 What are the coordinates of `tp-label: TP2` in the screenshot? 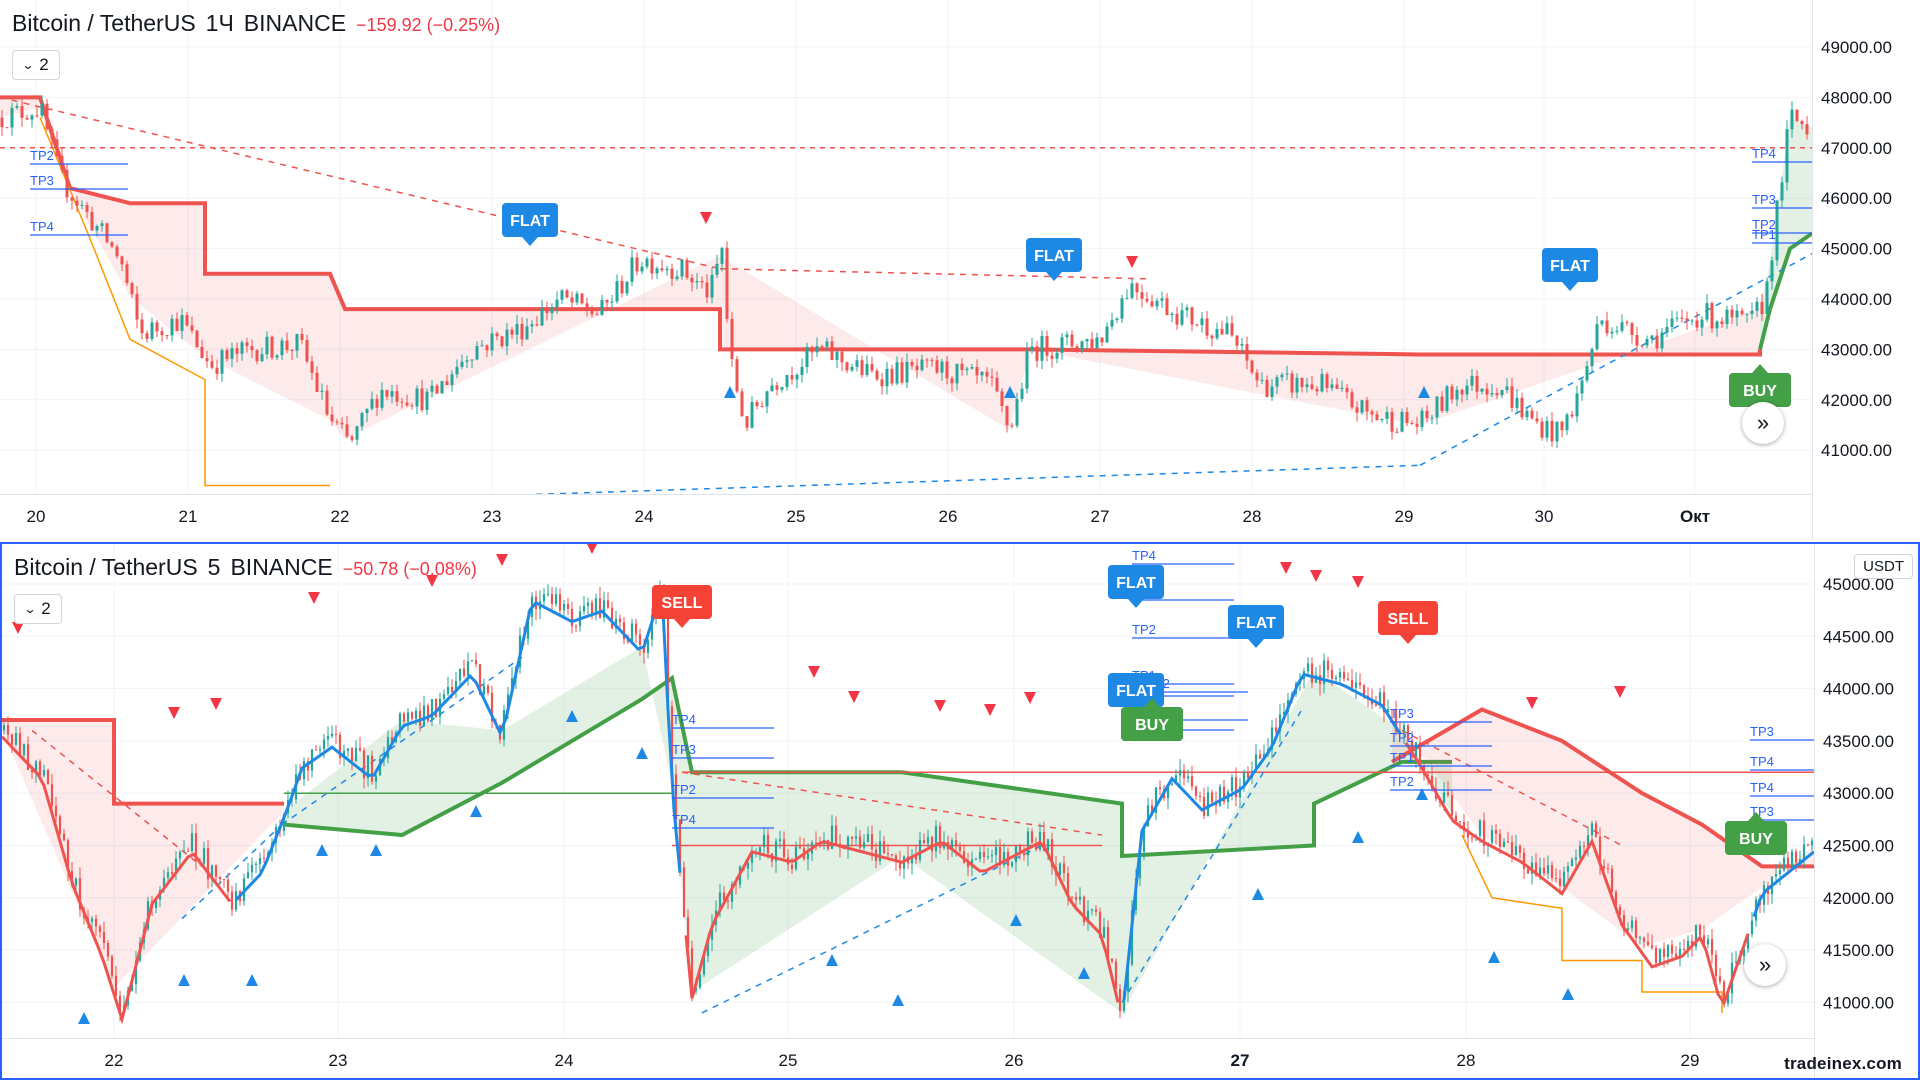 It's located at (1402, 781).